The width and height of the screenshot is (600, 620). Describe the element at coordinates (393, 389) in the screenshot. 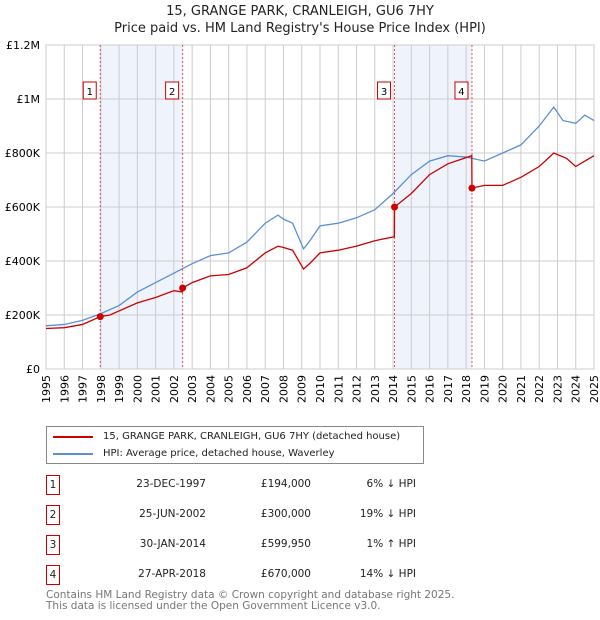

I see `x-tick-label: 2014` at that location.